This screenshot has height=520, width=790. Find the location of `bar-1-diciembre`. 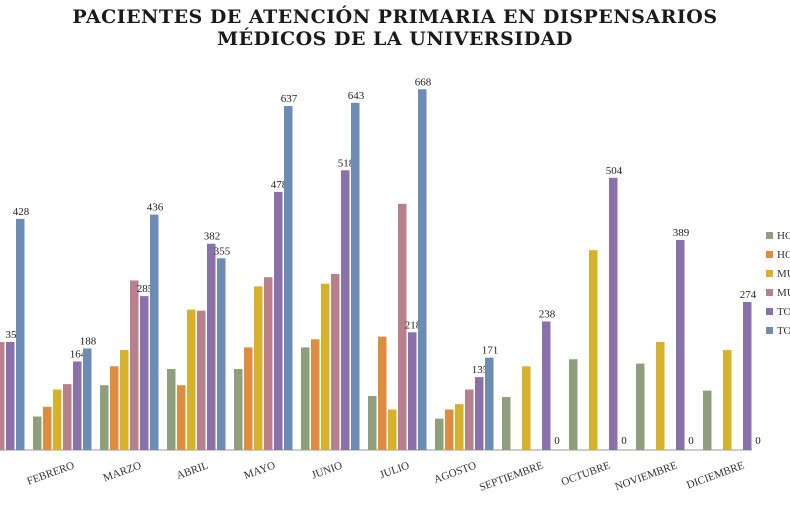

bar-1-diciembre is located at coordinates (707, 420).